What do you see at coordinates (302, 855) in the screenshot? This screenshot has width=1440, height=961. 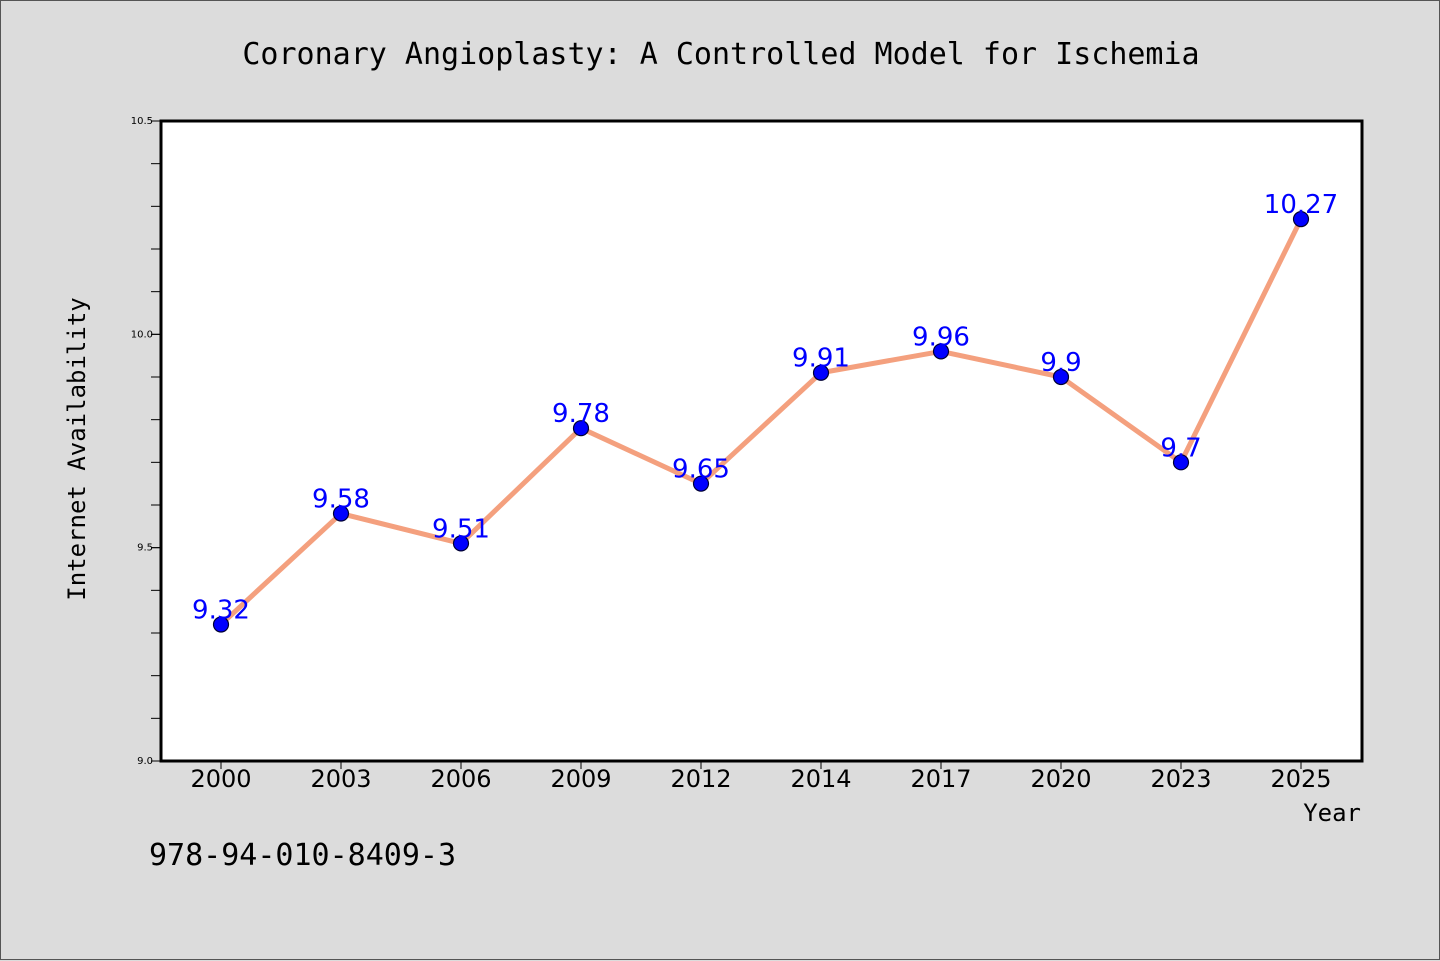 I see `footer-isbn: 978-94-010-8409-3` at bounding box center [302, 855].